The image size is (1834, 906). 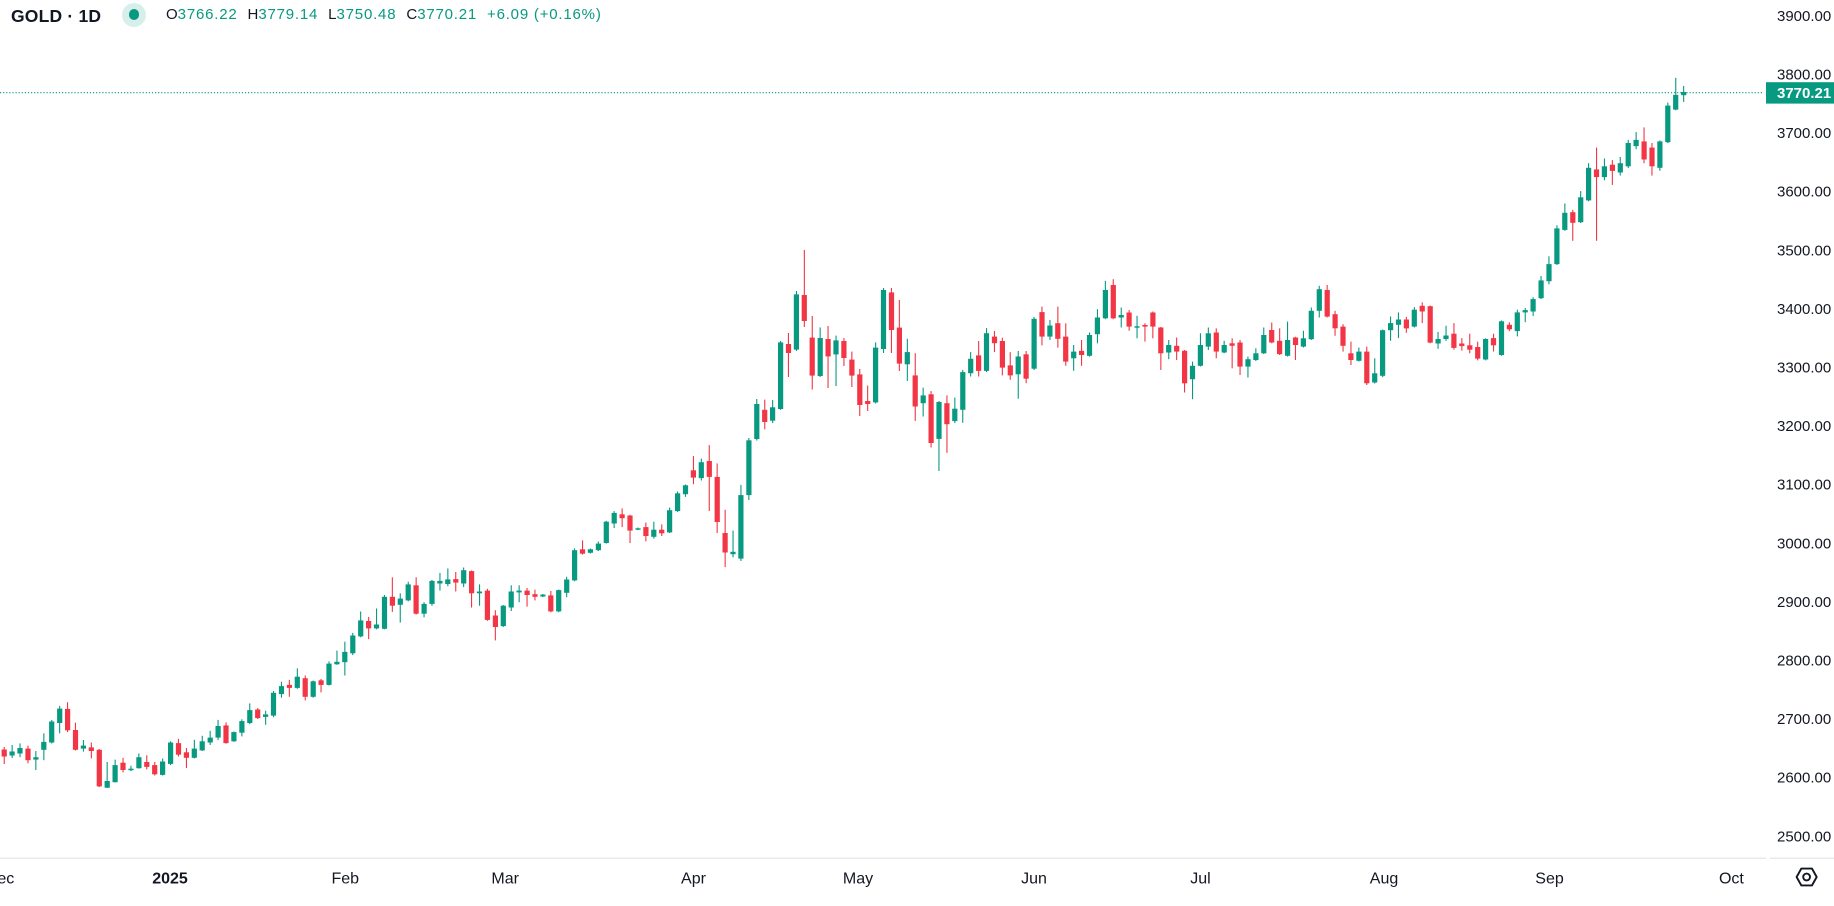 I want to click on svg-text: Feb, so click(x=346, y=878).